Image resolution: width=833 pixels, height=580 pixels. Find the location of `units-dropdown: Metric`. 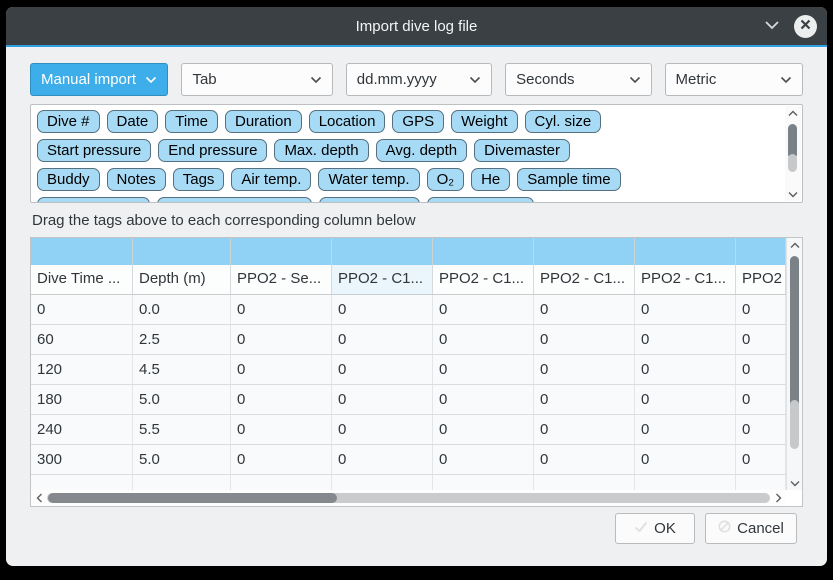

units-dropdown: Metric is located at coordinates (733, 79).